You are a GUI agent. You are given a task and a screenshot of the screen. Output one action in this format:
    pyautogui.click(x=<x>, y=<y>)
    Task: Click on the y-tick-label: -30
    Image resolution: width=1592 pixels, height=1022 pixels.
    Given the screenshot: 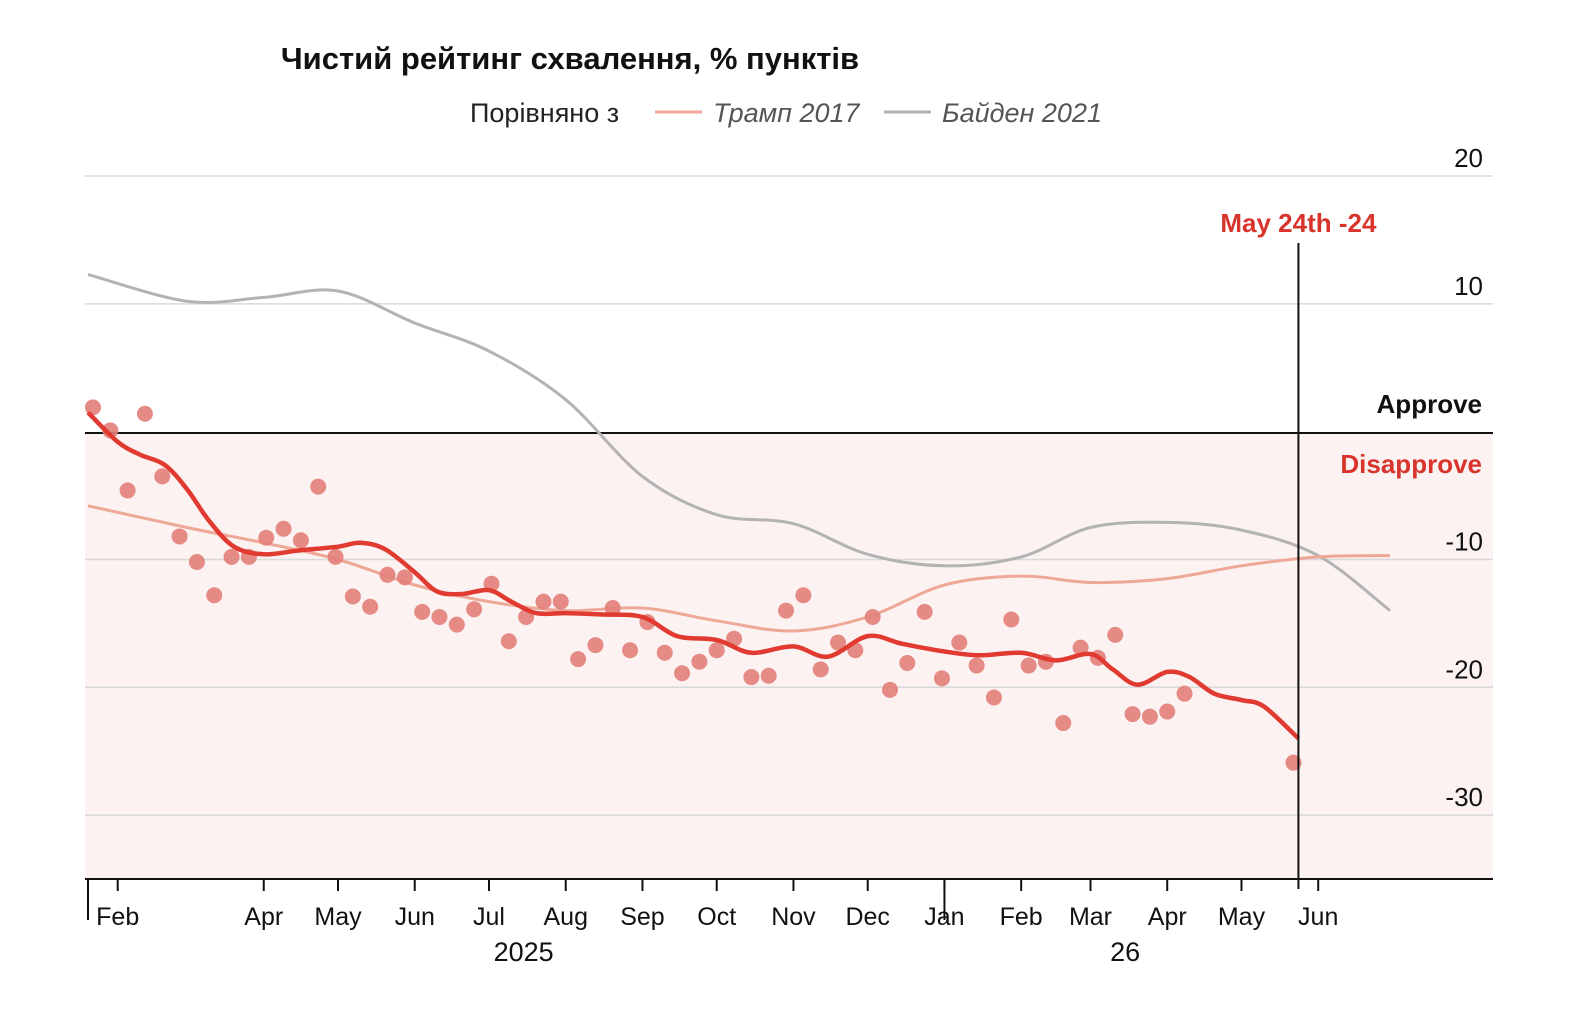 What is the action you would take?
    pyautogui.click(x=1464, y=797)
    